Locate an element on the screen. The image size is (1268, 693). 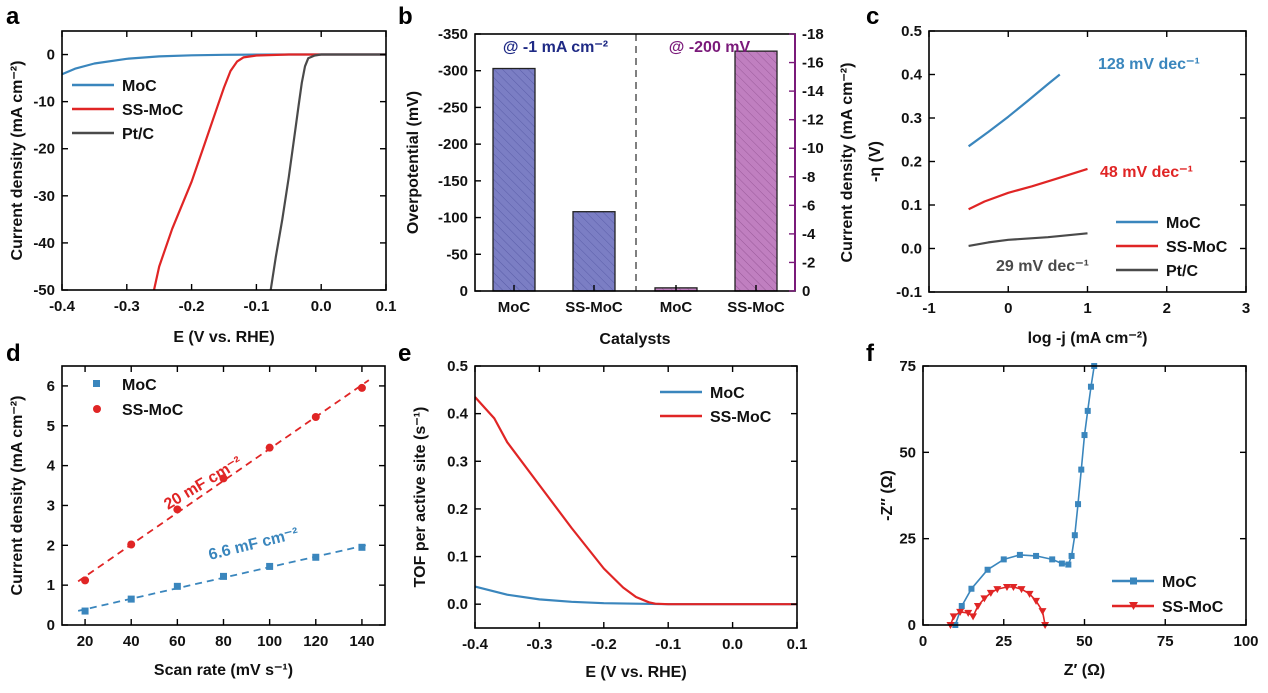
d-y-tick-label: 4 is located at coordinates (51, 466).